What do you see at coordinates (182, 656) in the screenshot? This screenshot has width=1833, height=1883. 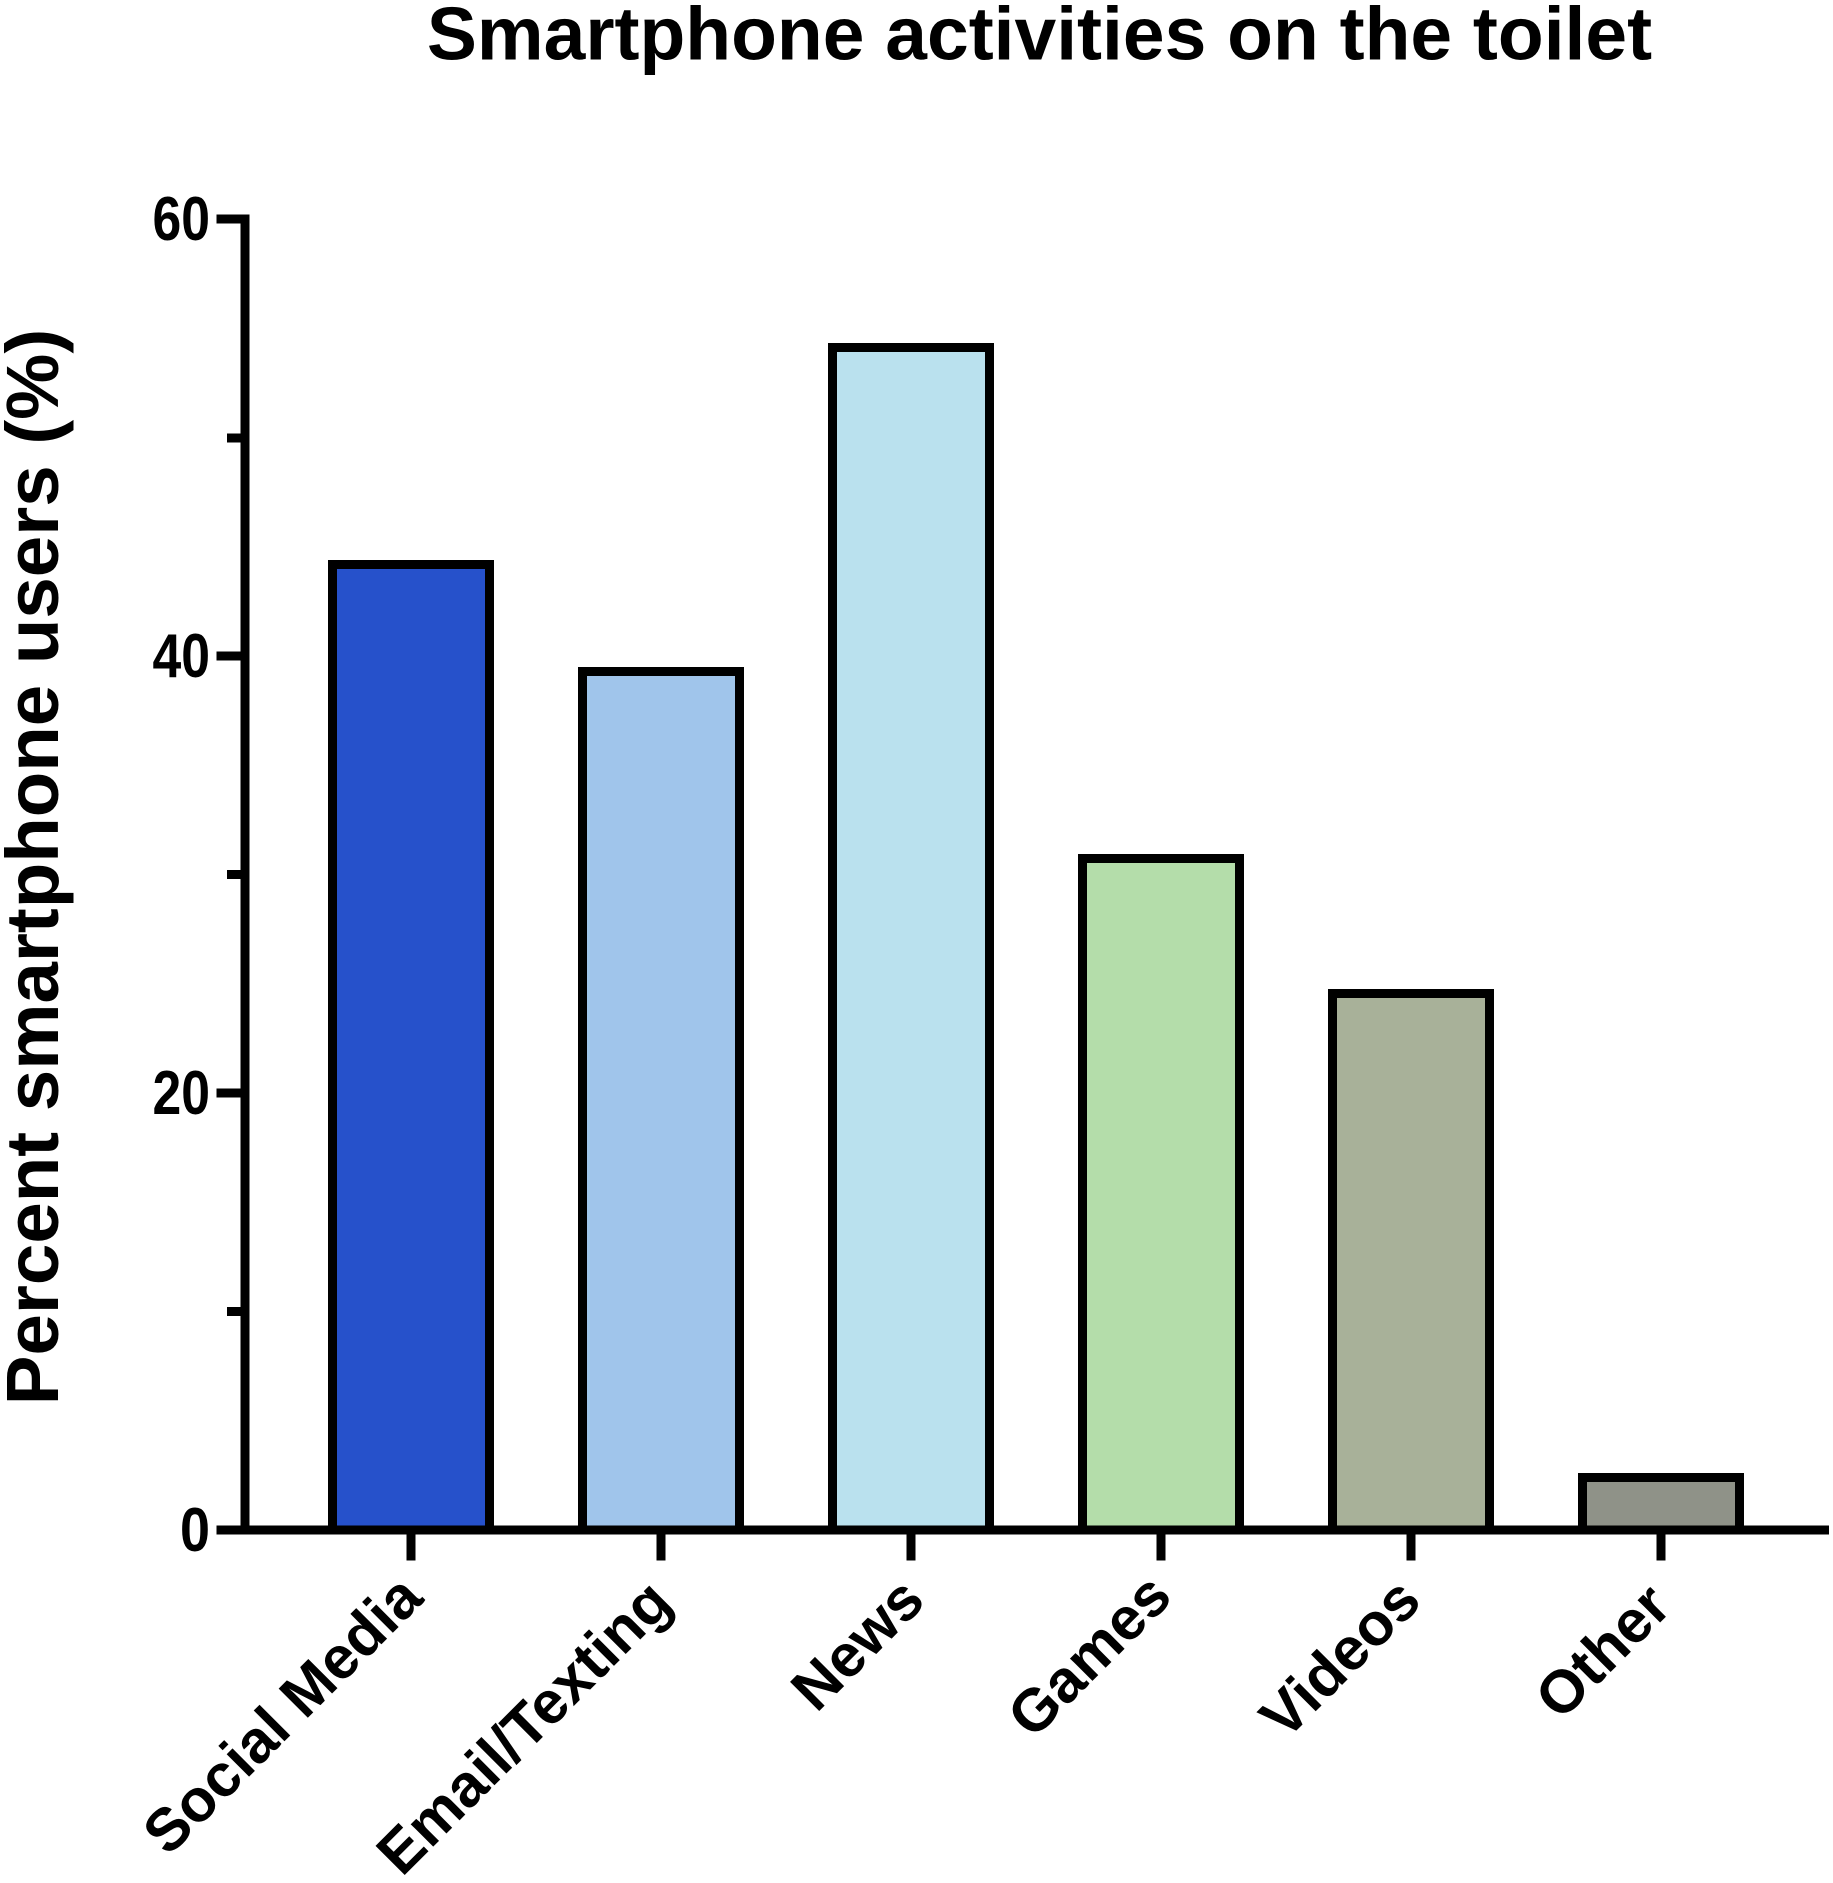 I see `svg-text: 40` at bounding box center [182, 656].